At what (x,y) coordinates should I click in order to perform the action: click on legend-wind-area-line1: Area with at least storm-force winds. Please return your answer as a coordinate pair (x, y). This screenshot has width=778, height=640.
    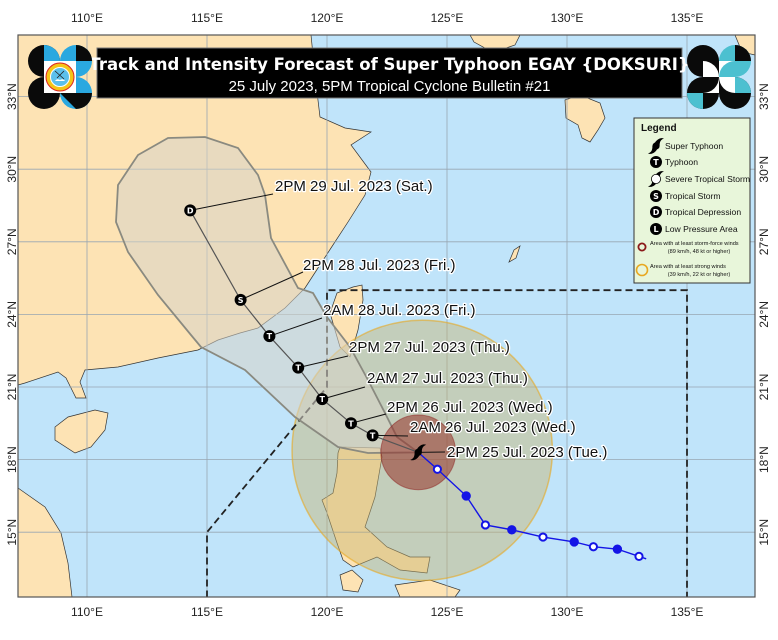
    Looking at the image, I should click on (694, 244).